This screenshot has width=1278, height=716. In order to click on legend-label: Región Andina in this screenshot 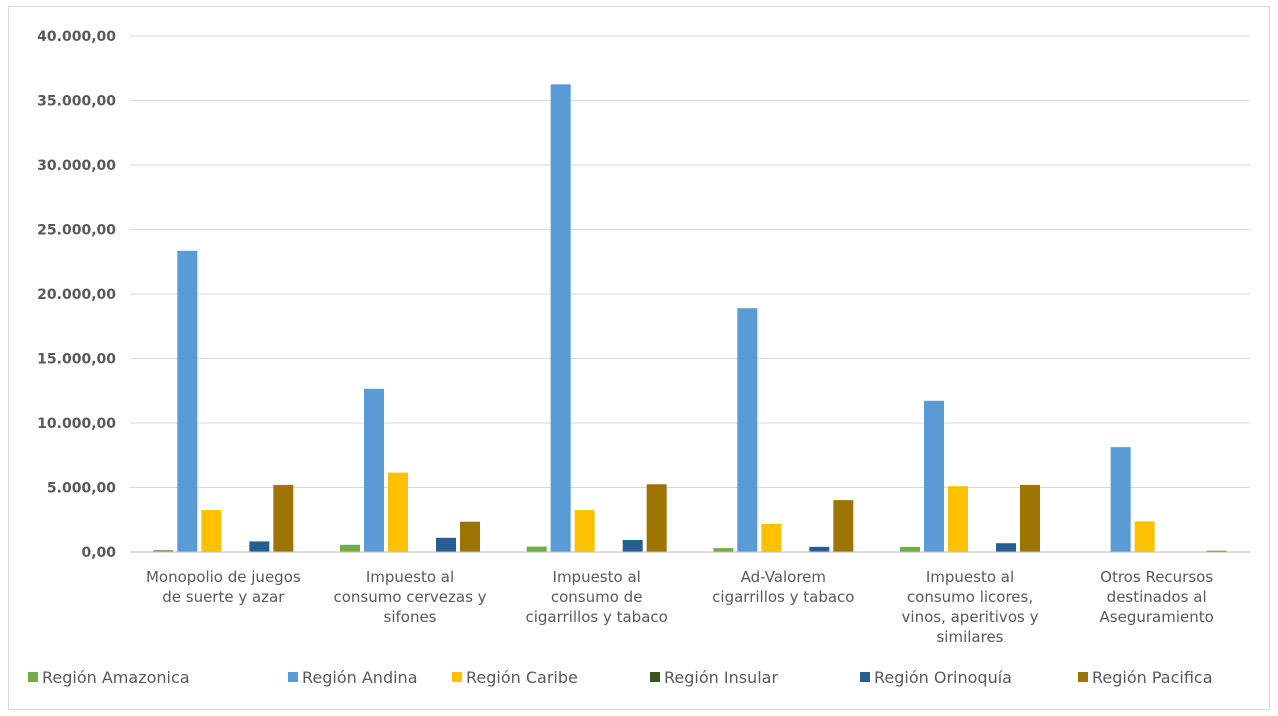, I will do `click(360, 677)`.